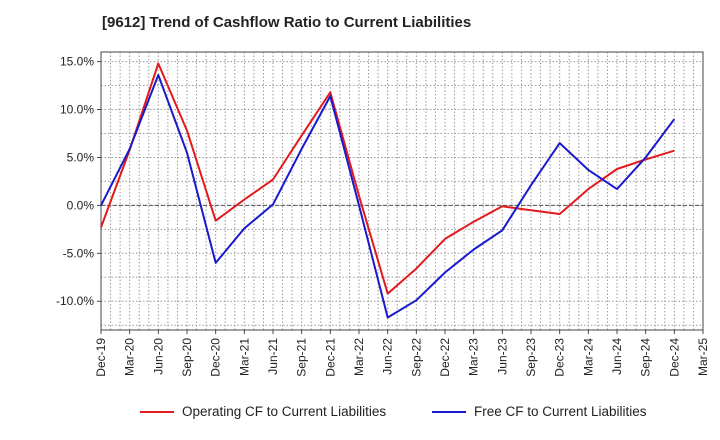 This screenshot has height=440, width=720. Describe the element at coordinates (158, 356) in the screenshot. I see `x-tick-label: Jun-20` at that location.